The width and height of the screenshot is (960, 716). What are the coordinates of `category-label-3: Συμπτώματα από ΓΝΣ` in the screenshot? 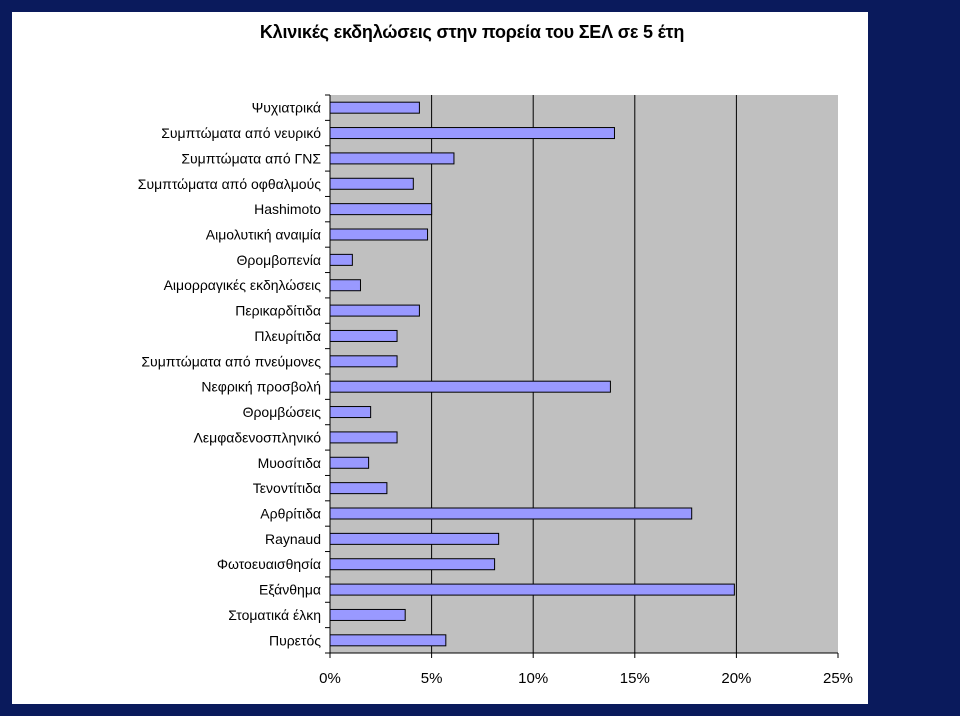 It's located at (251, 158).